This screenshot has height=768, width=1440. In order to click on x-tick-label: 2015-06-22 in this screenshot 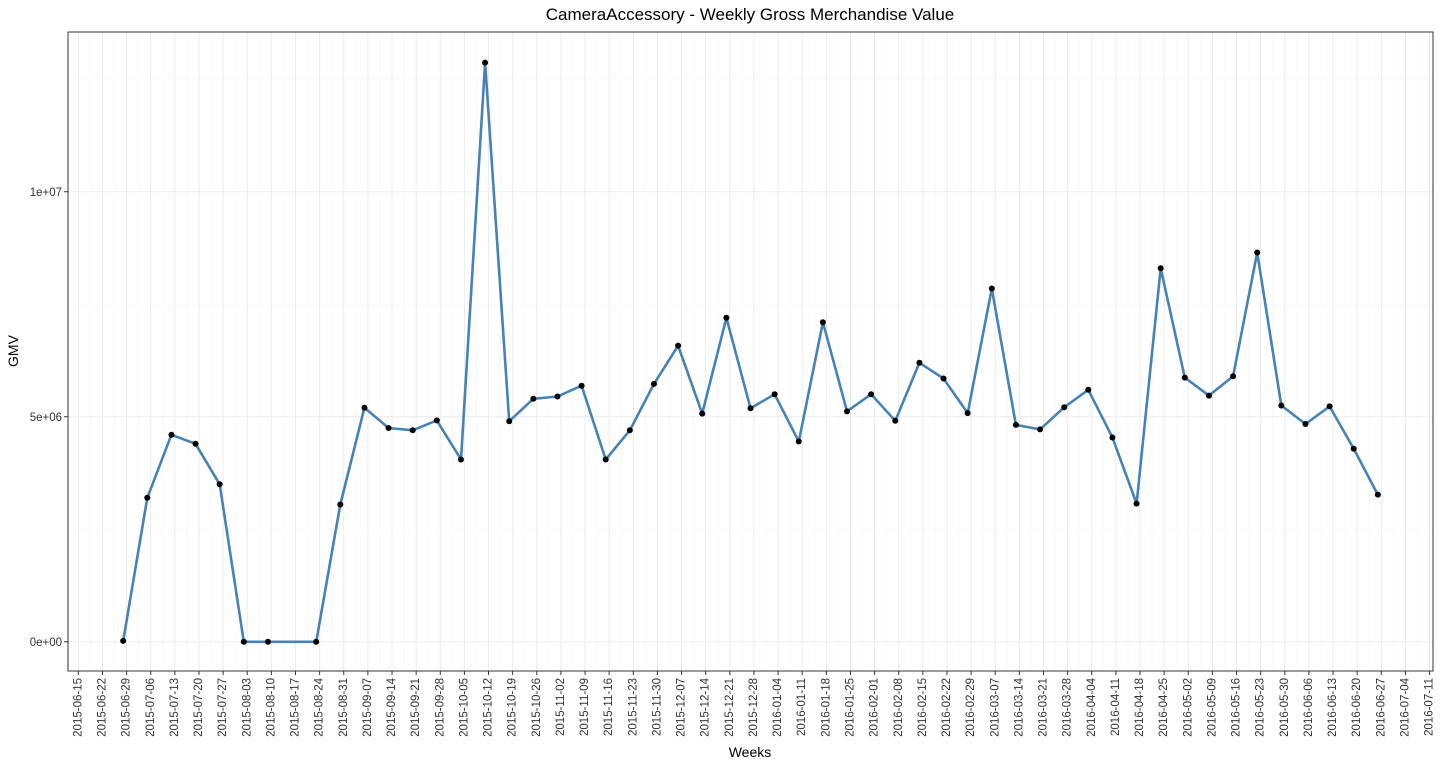, I will do `click(103, 707)`.